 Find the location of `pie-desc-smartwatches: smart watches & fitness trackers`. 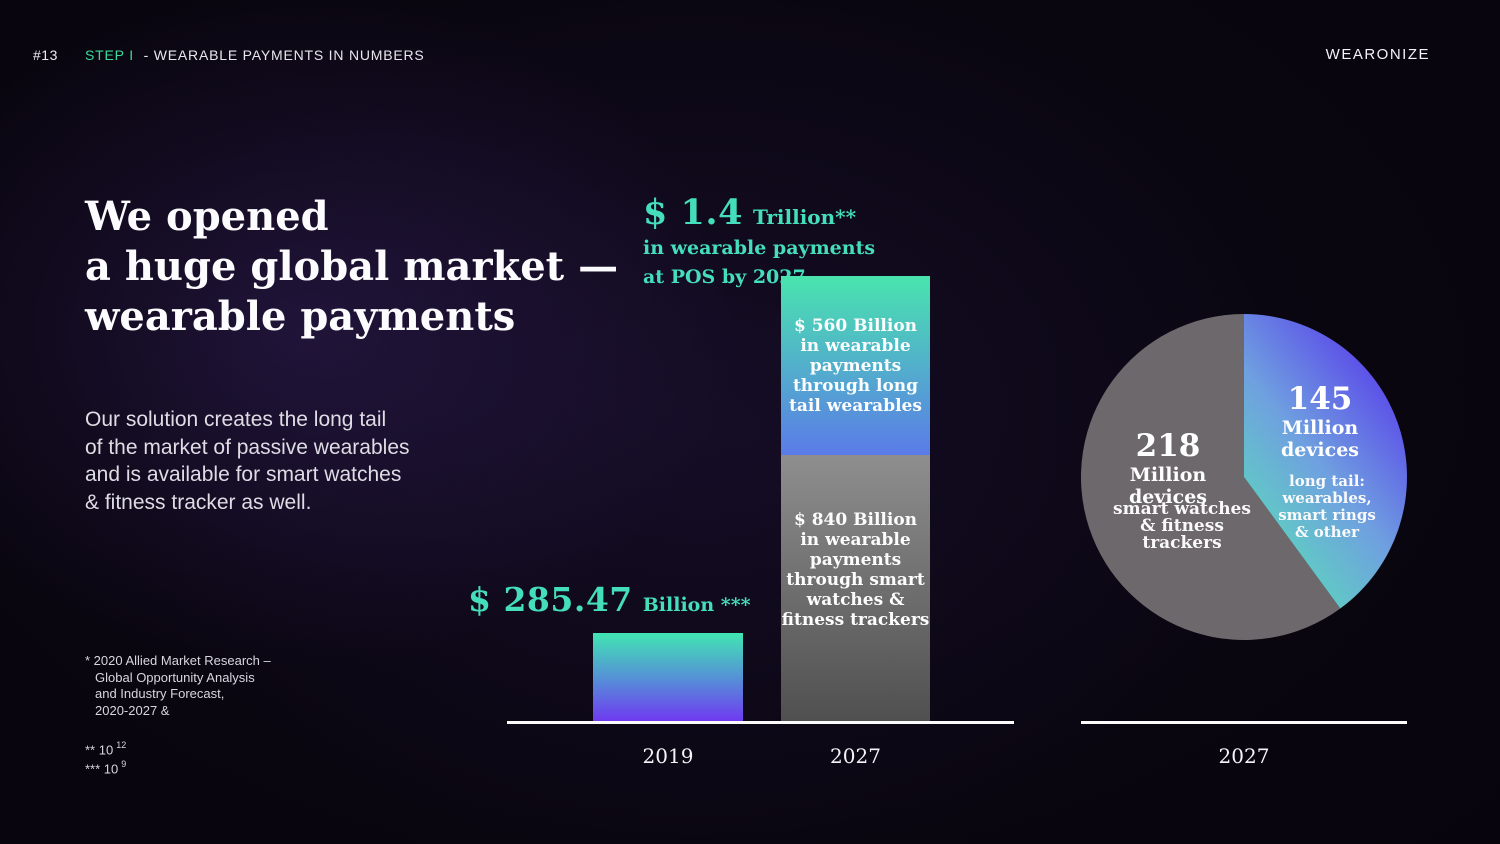

pie-desc-smartwatches: smart watches & fitness trackers is located at coordinates (1182, 526).